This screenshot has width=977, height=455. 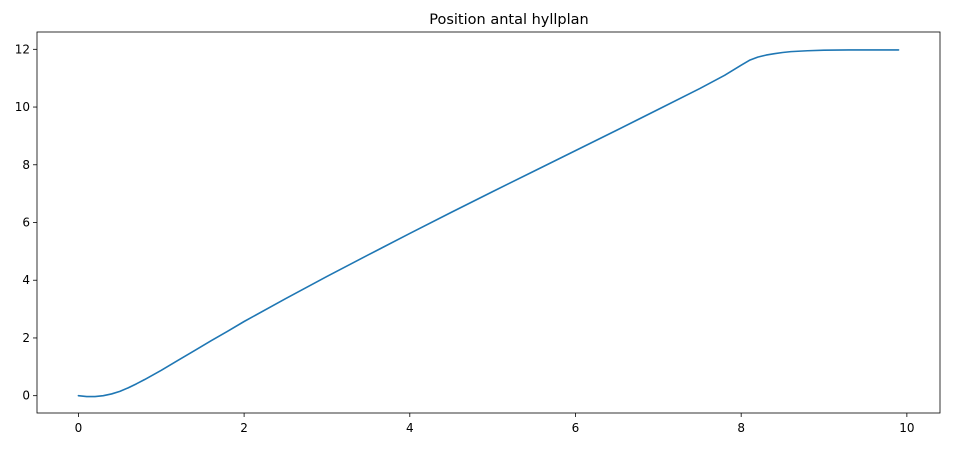 I want to click on y-tick-label: 6, so click(x=26, y=223).